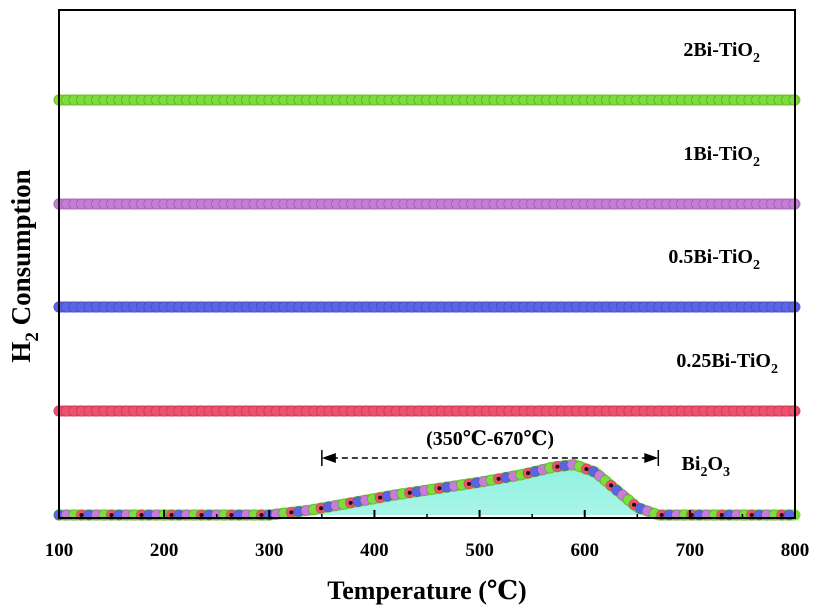 The width and height of the screenshot is (818, 613). I want to click on x-tick-label: 700, so click(690, 550).